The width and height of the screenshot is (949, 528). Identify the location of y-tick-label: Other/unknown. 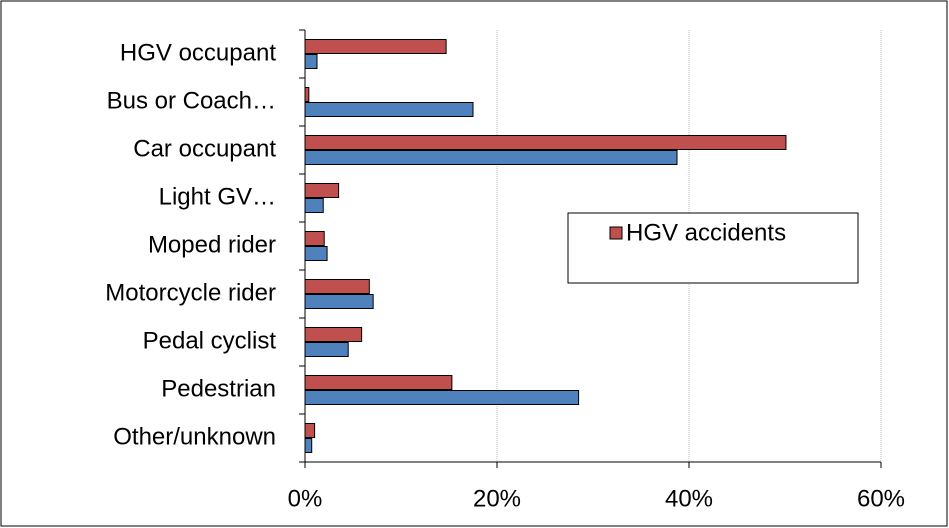
(194, 436).